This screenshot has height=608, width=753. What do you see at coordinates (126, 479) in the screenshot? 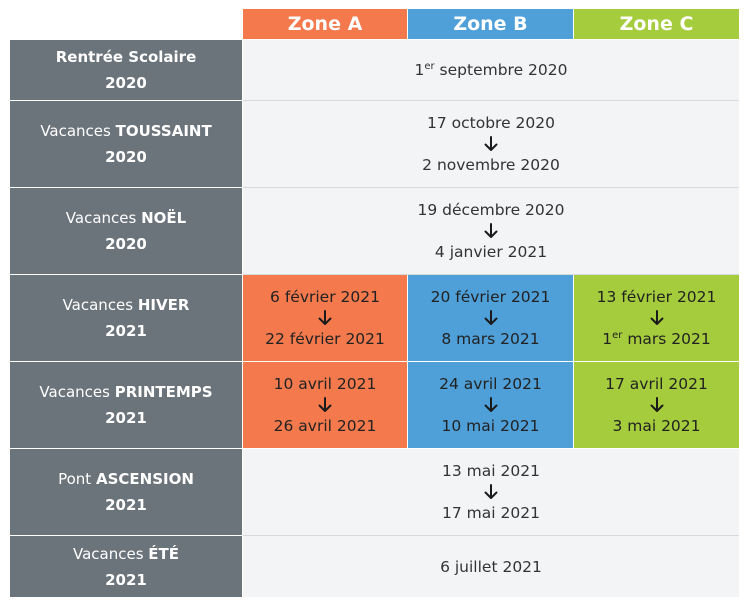
I see `row-label-title: Pont ASCENSION` at bounding box center [126, 479].